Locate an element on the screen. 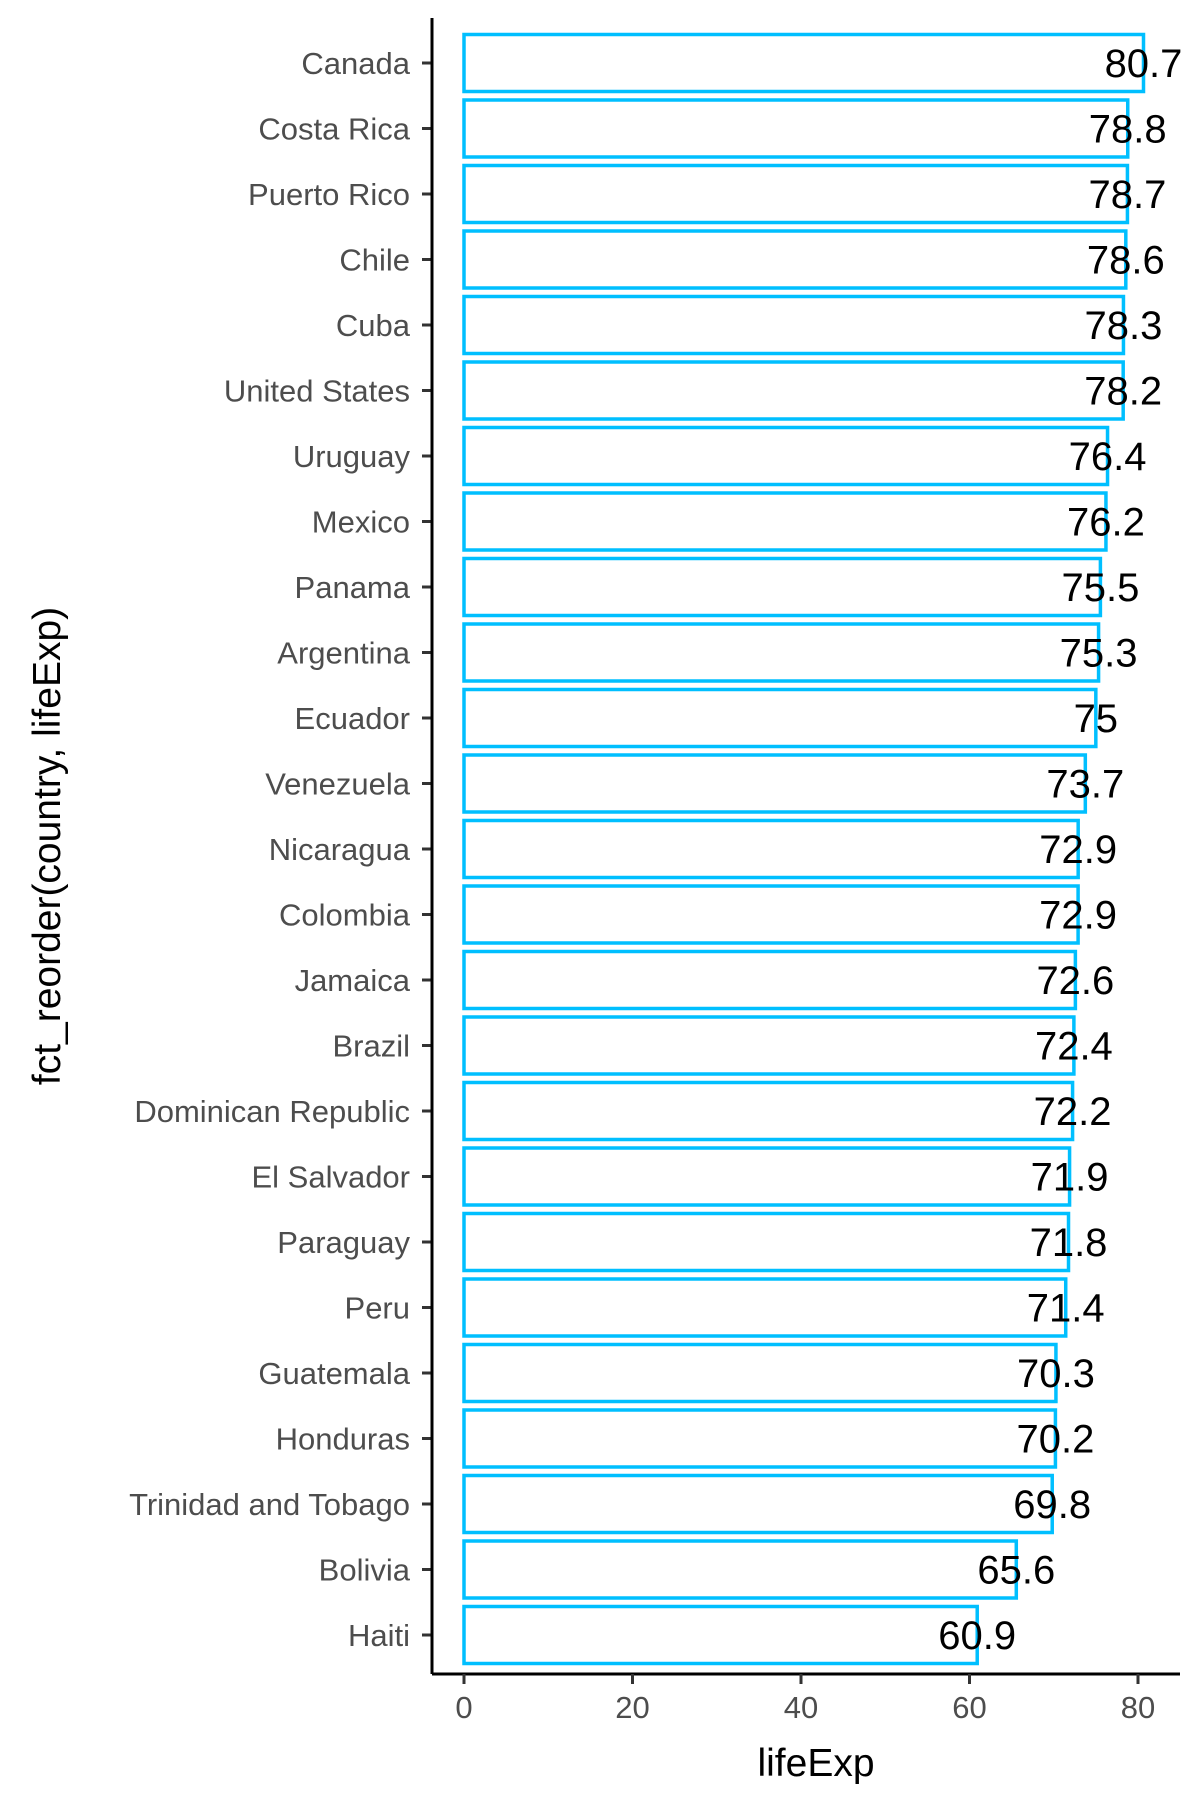  bar-cuba is located at coordinates (794, 325).